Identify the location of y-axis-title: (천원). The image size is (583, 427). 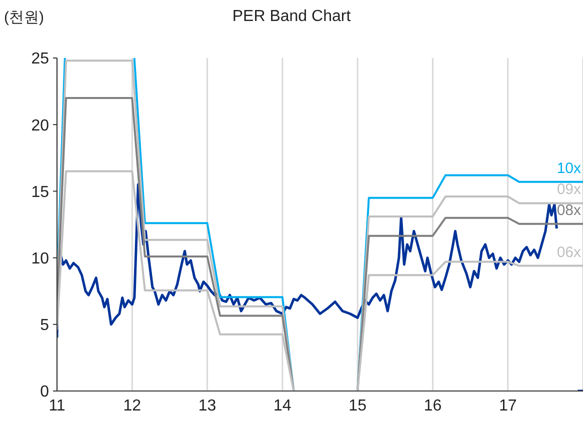
(24, 17).